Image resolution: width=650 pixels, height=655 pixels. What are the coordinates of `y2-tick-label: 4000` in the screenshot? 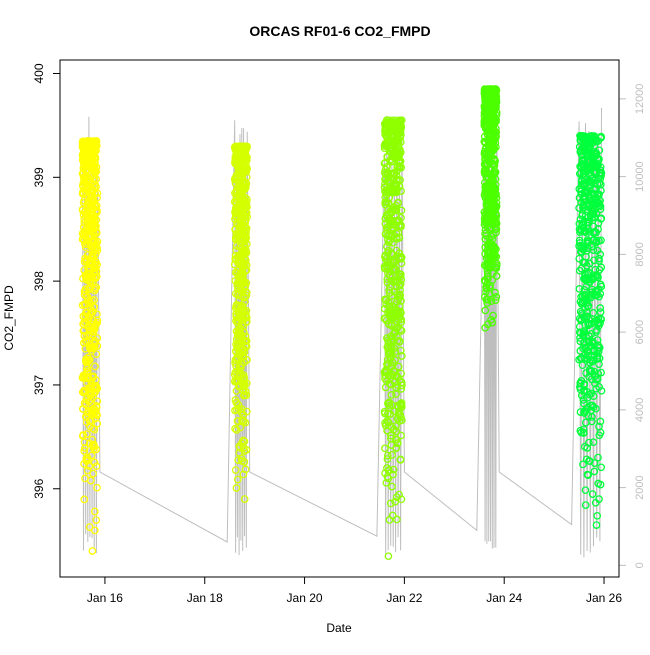 It's located at (640, 410).